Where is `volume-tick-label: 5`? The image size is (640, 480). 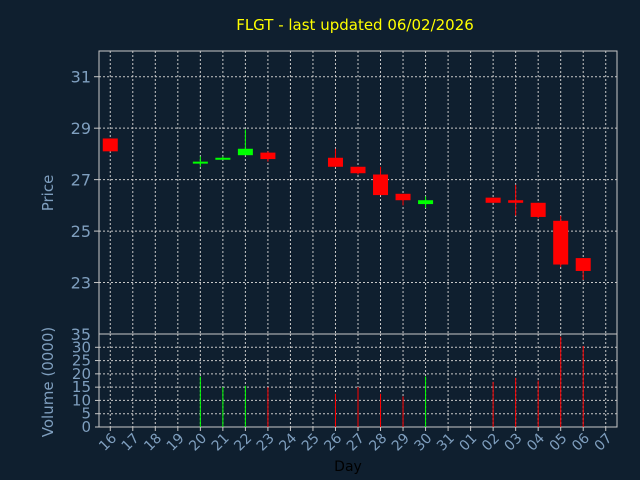 volume-tick-label: 5 is located at coordinates (86, 414).